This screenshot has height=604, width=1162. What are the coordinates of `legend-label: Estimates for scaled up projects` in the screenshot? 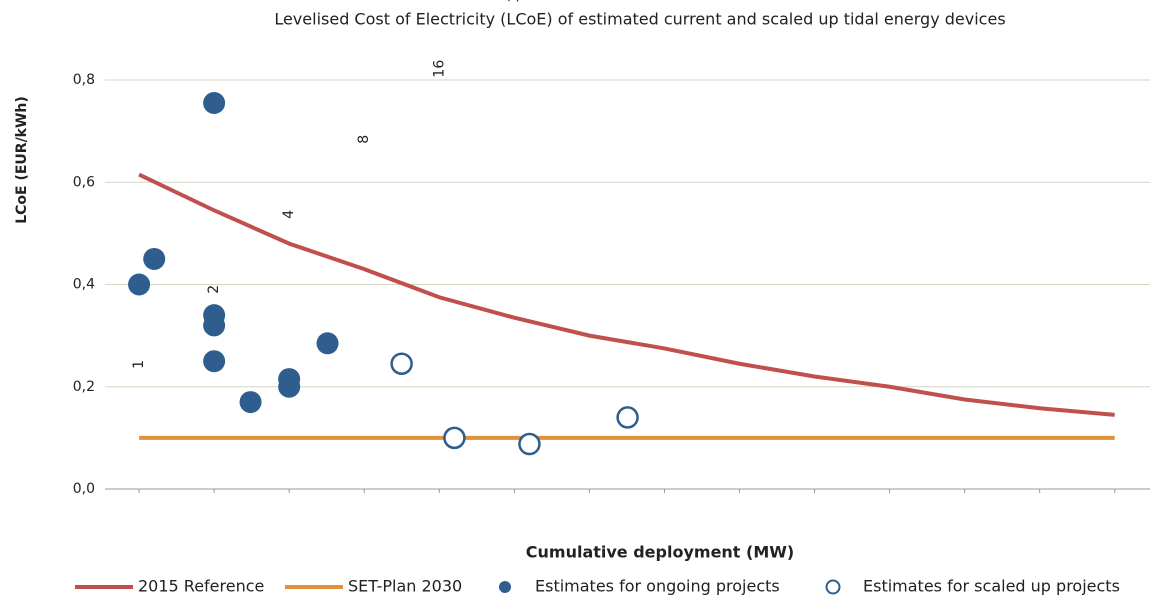 It's located at (991, 586).